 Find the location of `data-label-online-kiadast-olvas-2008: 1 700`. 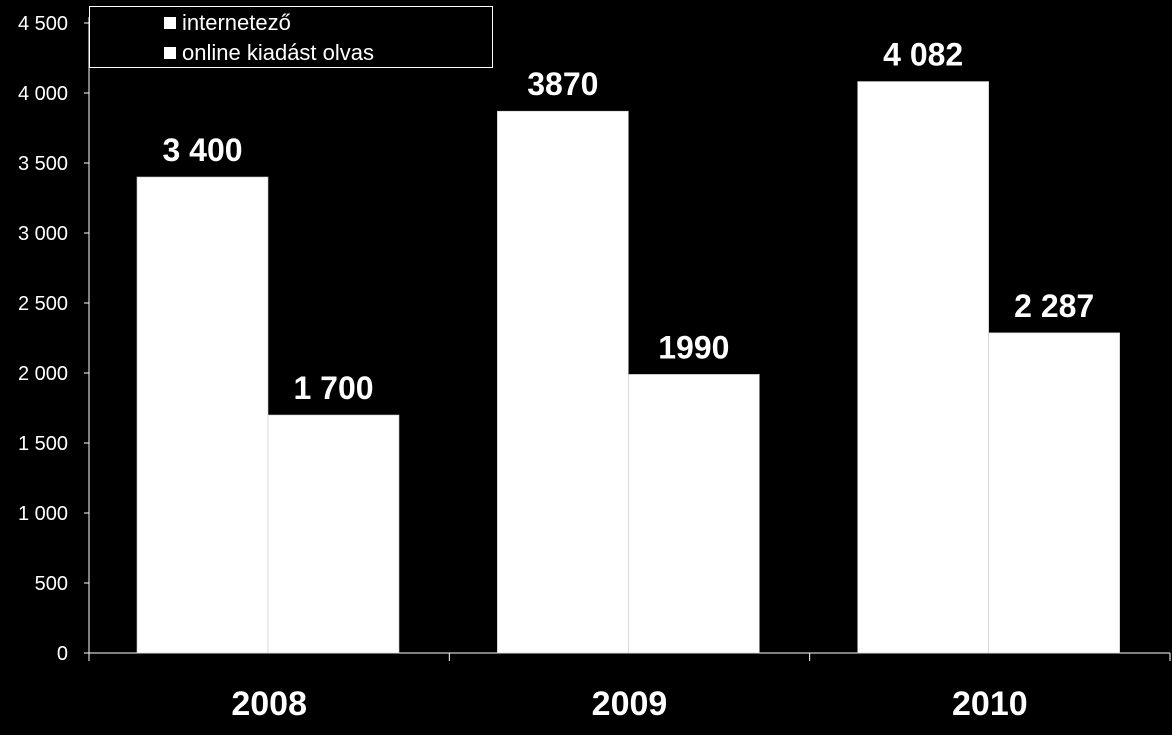

data-label-online-kiadast-olvas-2008: 1 700 is located at coordinates (333, 388).